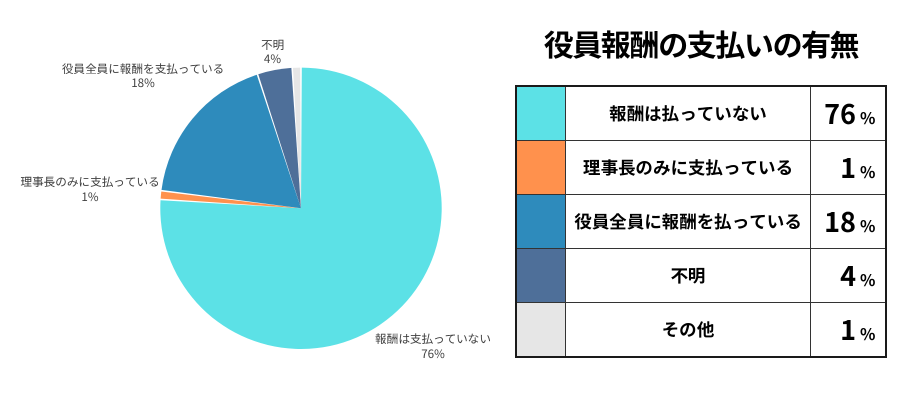 This screenshot has width=910, height=400. Describe the element at coordinates (272, 59) in the screenshot. I see `pie-label-line: 4%` at that location.